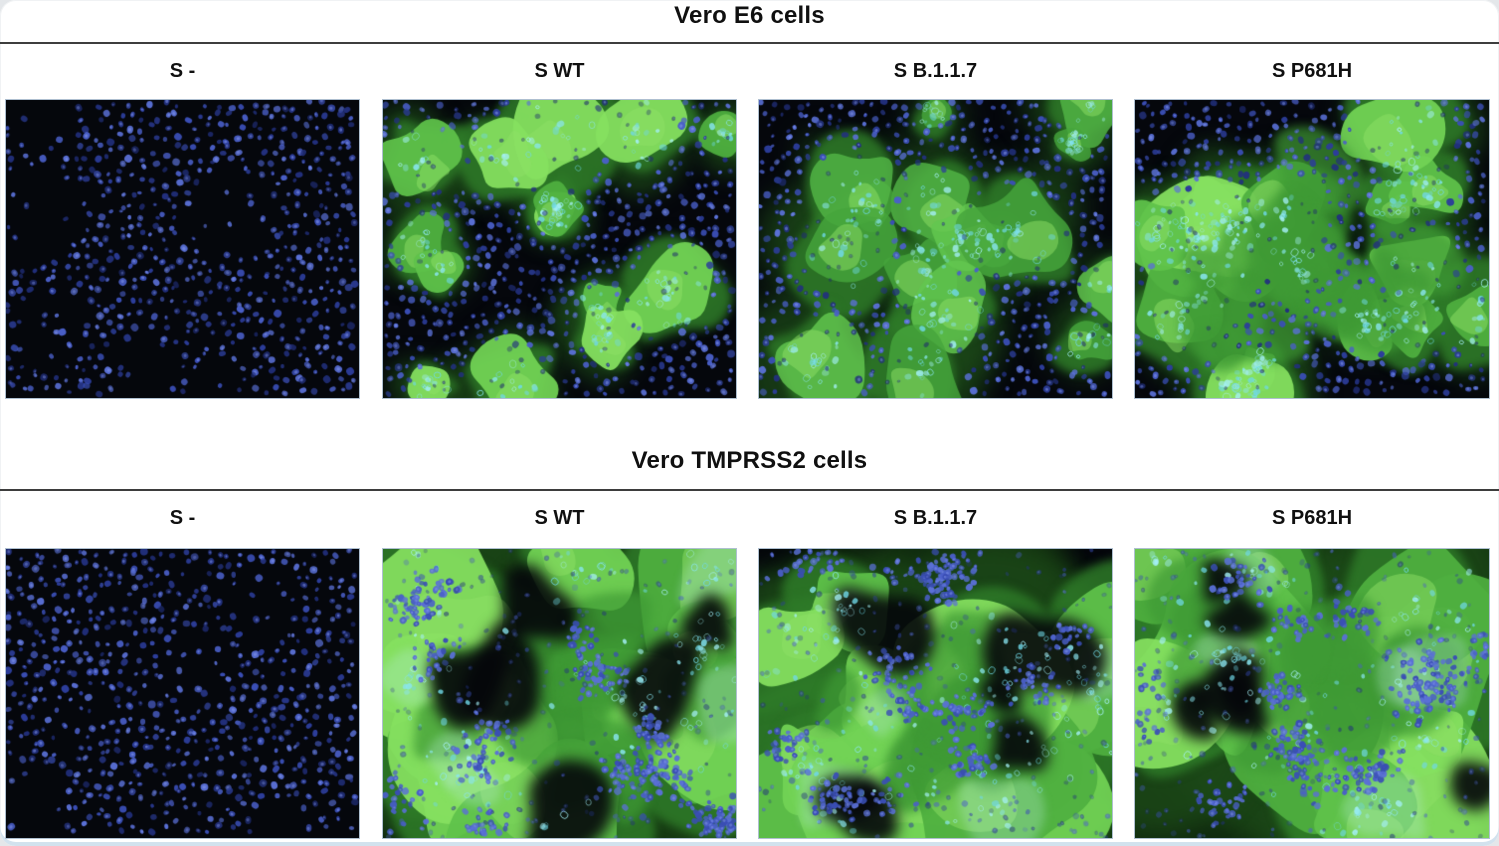 The width and height of the screenshot is (1499, 846). What do you see at coordinates (935, 694) in the screenshot?
I see `micrograph-vero-tmprss2-s-b117` at bounding box center [935, 694].